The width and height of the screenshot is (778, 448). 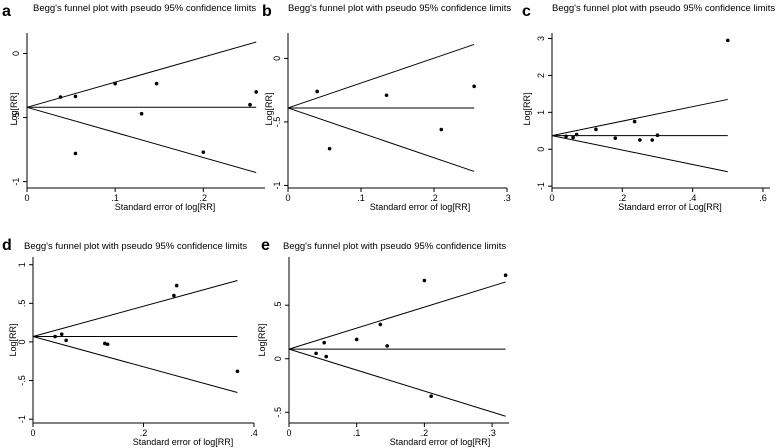 I want to click on y-tick-label: 2, so click(x=541, y=75).